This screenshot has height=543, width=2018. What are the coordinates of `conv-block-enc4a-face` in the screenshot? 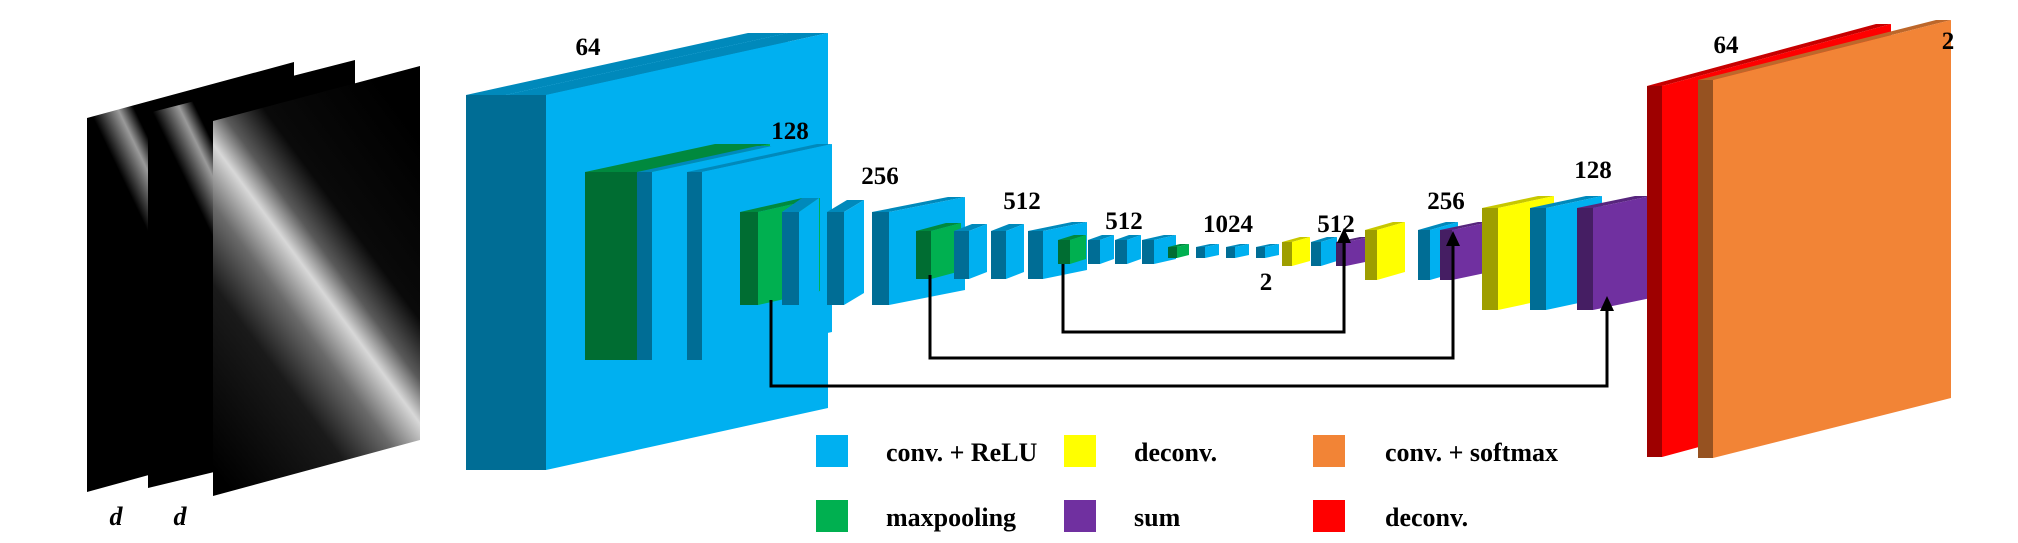 It's located at (978, 251).